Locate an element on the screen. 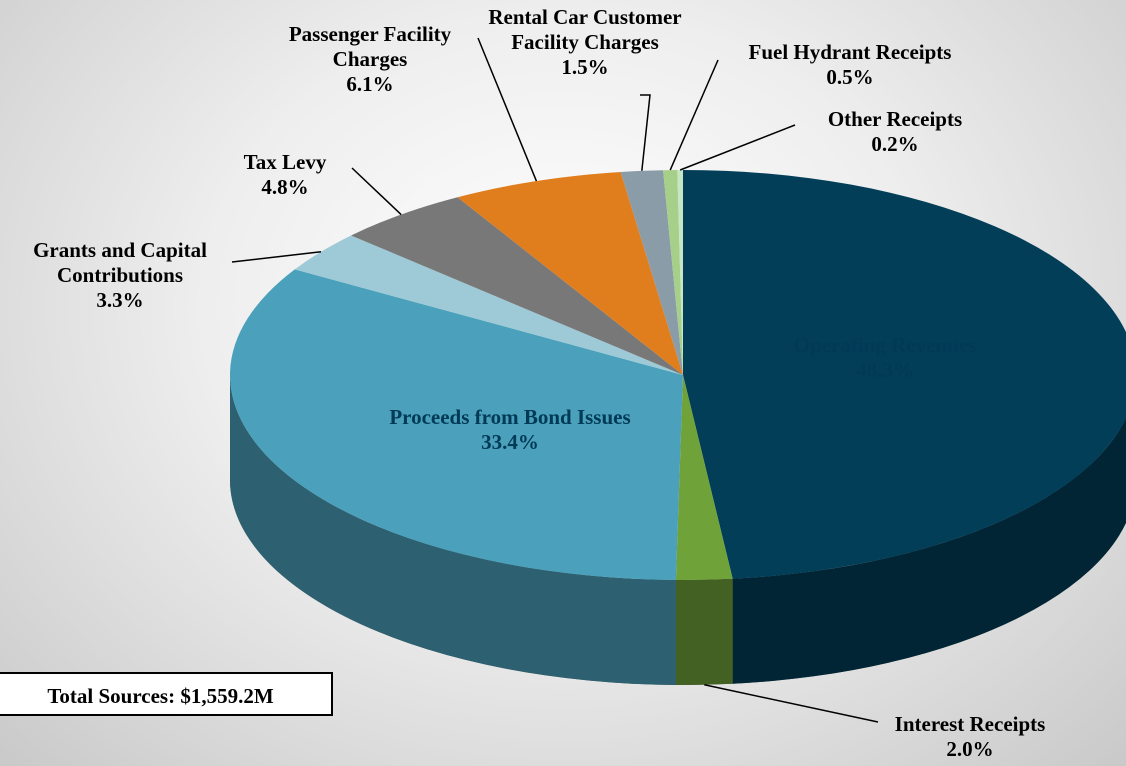 The height and width of the screenshot is (766, 1126). slice-label: Other Receipts 0.2% is located at coordinates (895, 132).